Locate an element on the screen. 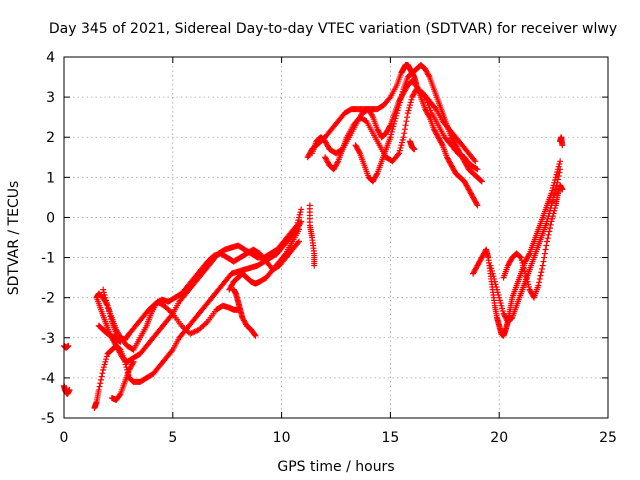  series-track-h is located at coordinates (109, 333).